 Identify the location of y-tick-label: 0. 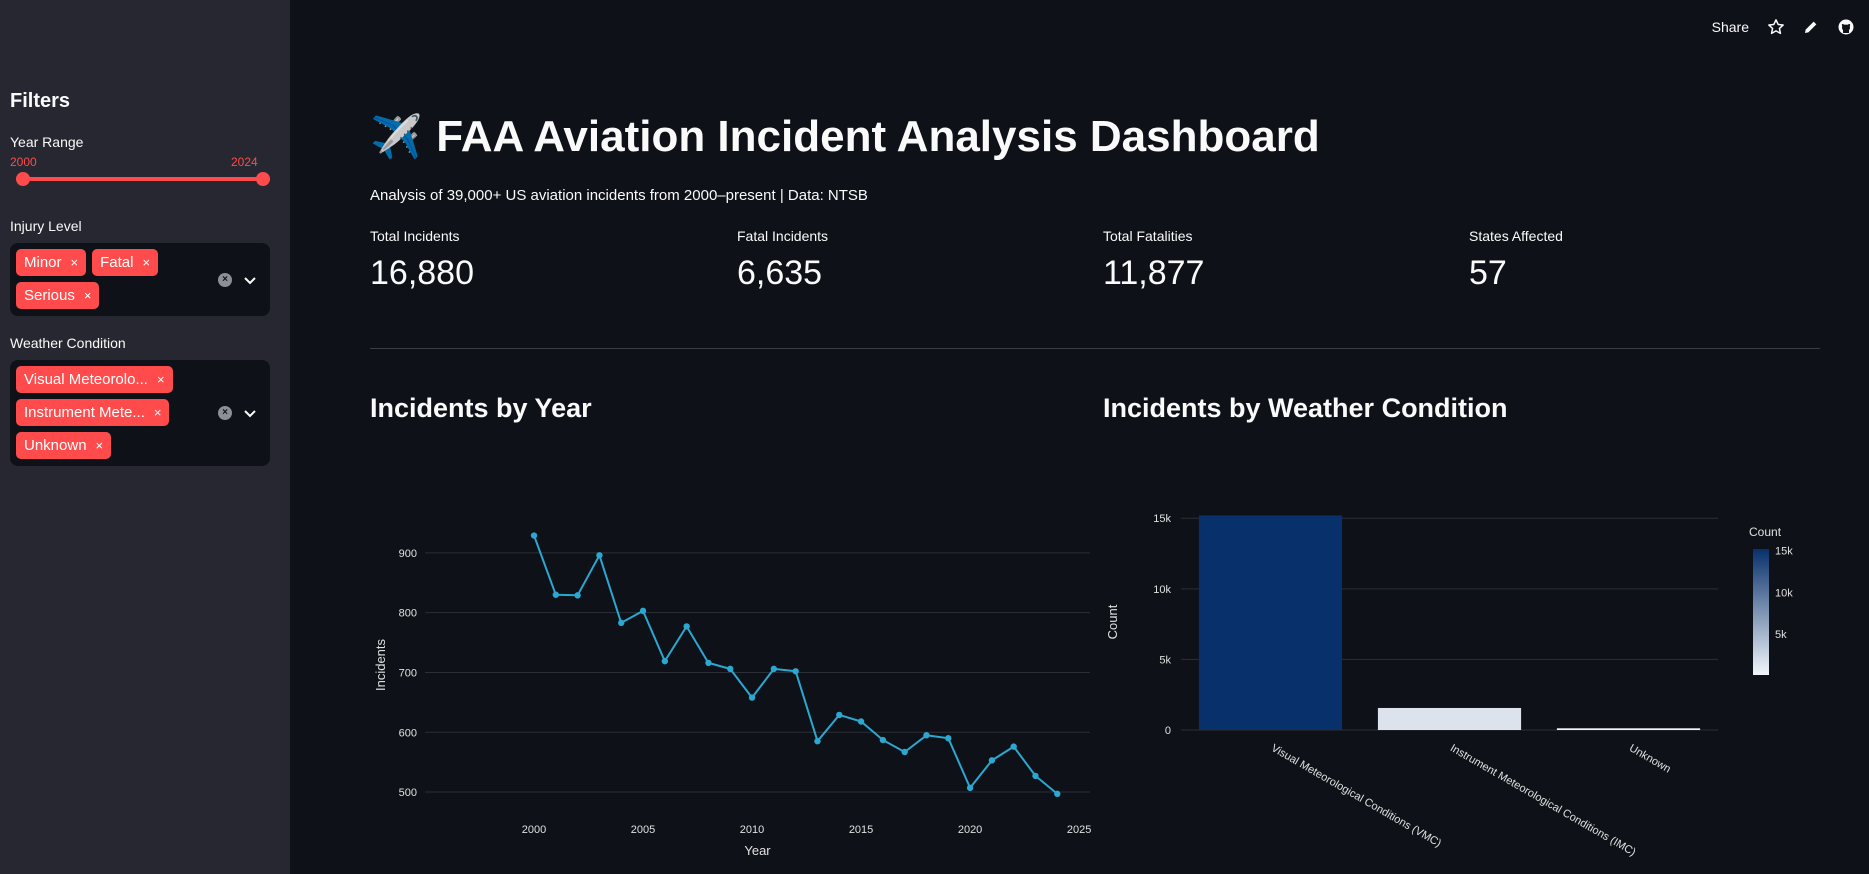
(1168, 731).